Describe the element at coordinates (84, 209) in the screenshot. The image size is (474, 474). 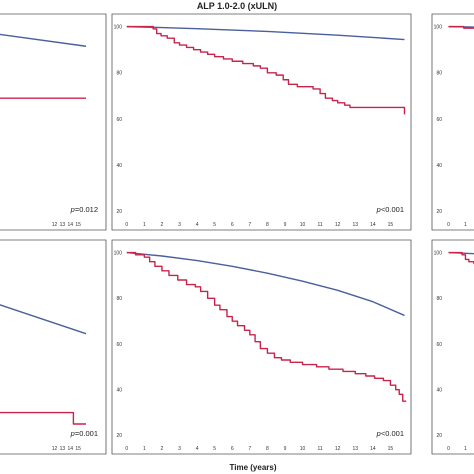
I see `p-value-label: p=0.012` at that location.